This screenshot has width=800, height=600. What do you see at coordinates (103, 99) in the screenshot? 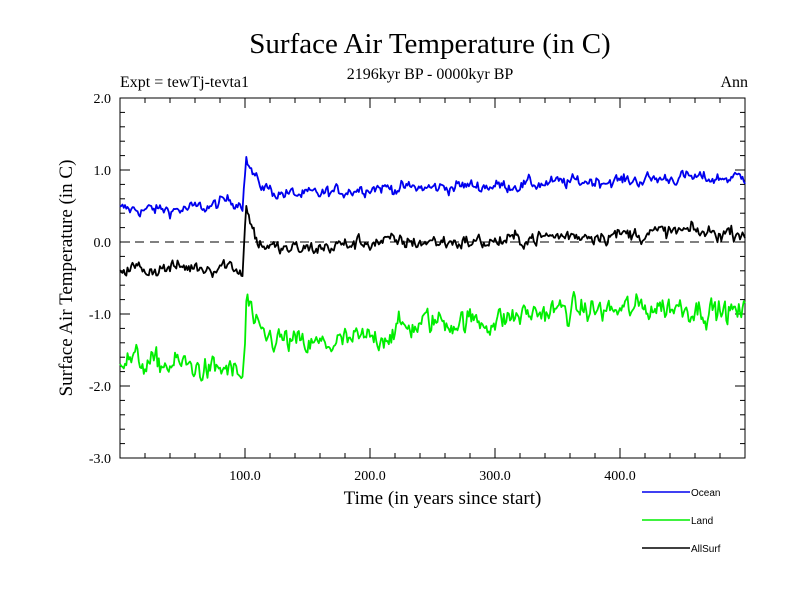
I see `y-tick-label: 2.0` at bounding box center [103, 99].